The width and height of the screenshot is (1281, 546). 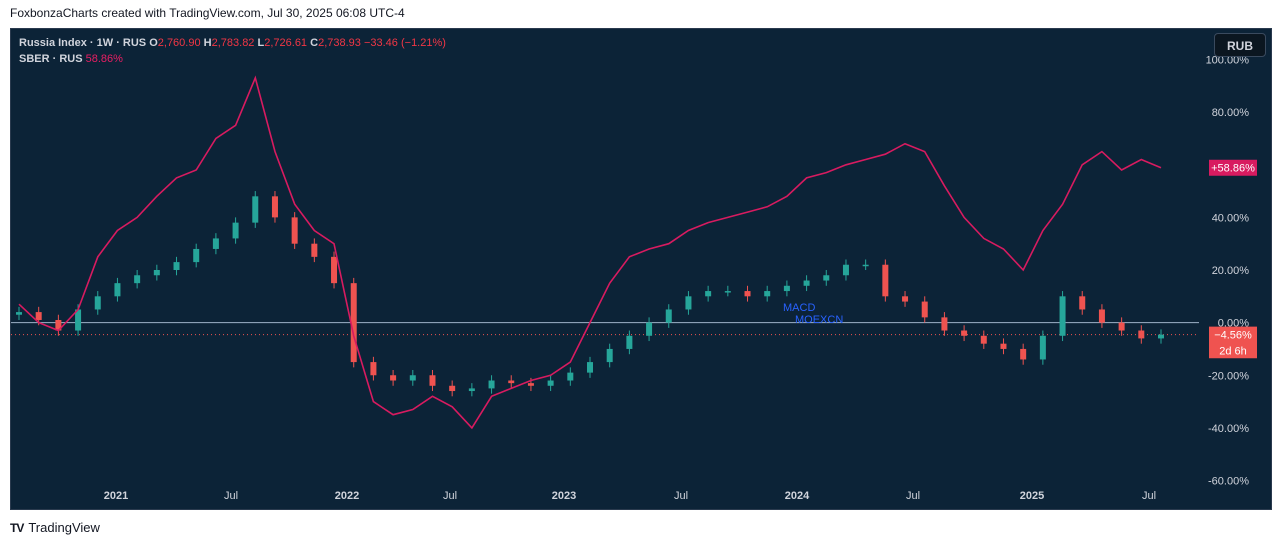 I want to click on legend-o-label: O, so click(x=153, y=43).